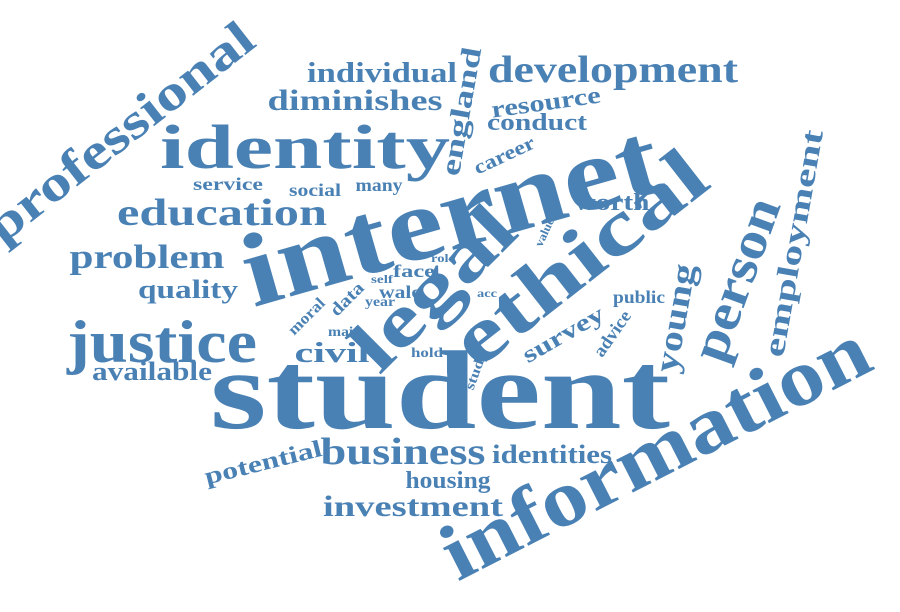 The image size is (900, 612). What do you see at coordinates (228, 184) in the screenshot?
I see `word-service: service` at bounding box center [228, 184].